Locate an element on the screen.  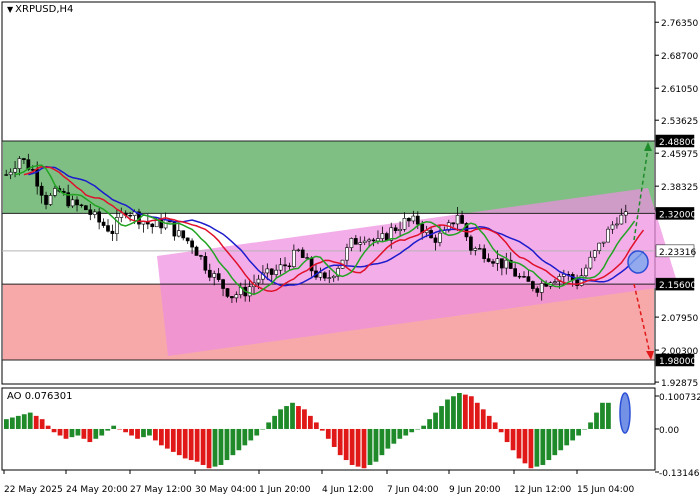
time-tick-label: 27 May 12:00 is located at coordinates (161, 490).